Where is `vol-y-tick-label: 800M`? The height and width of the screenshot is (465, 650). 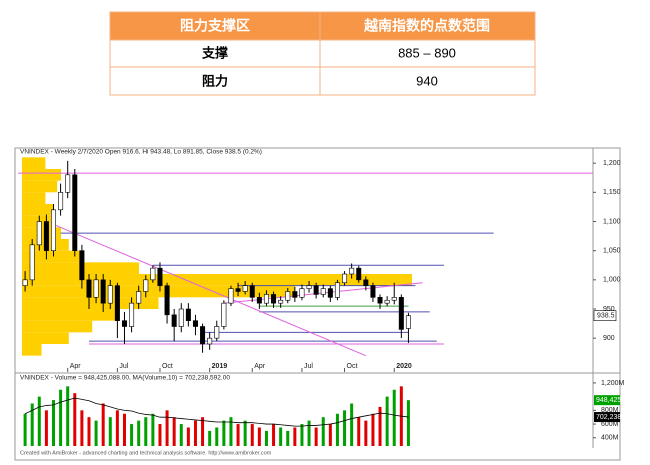 vol-y-tick-label: 800M is located at coordinates (610, 410).